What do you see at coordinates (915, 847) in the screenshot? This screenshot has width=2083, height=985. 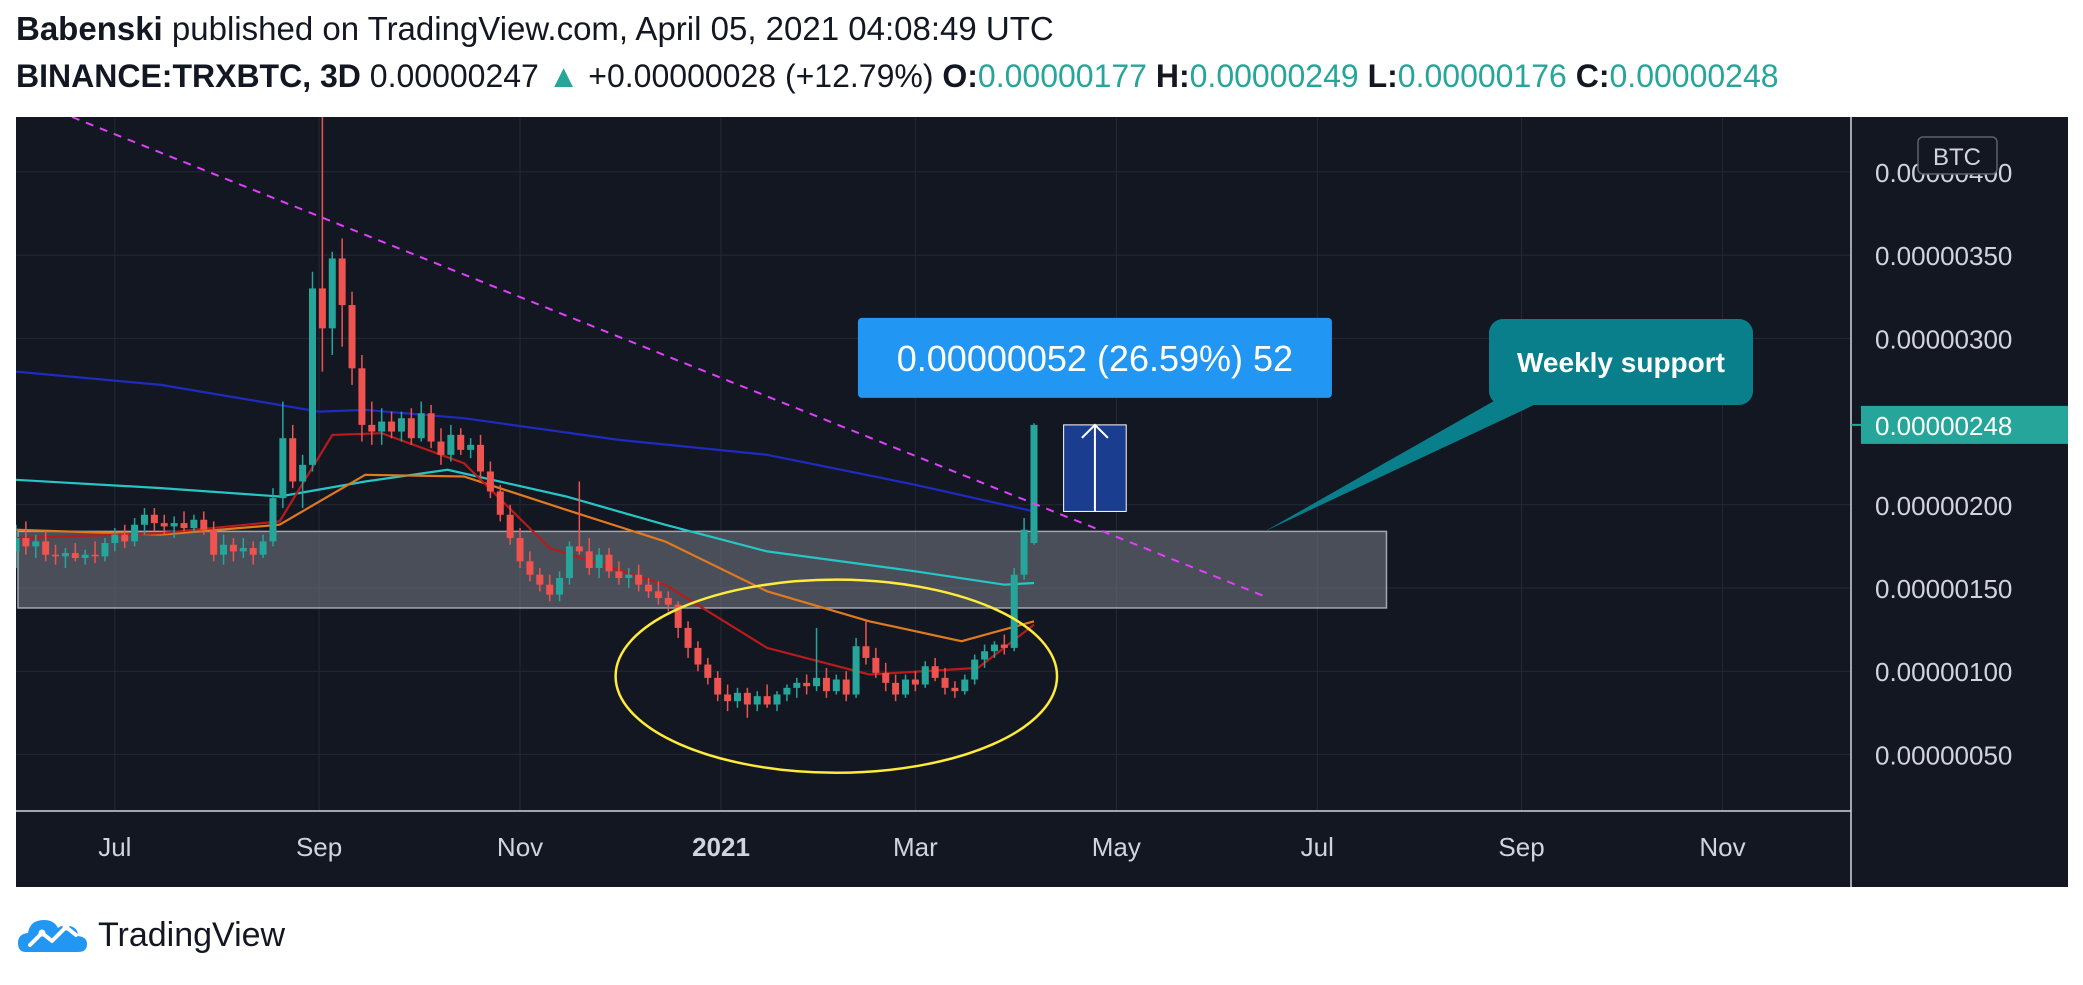 I see `x-tick-label: Mar` at bounding box center [915, 847].